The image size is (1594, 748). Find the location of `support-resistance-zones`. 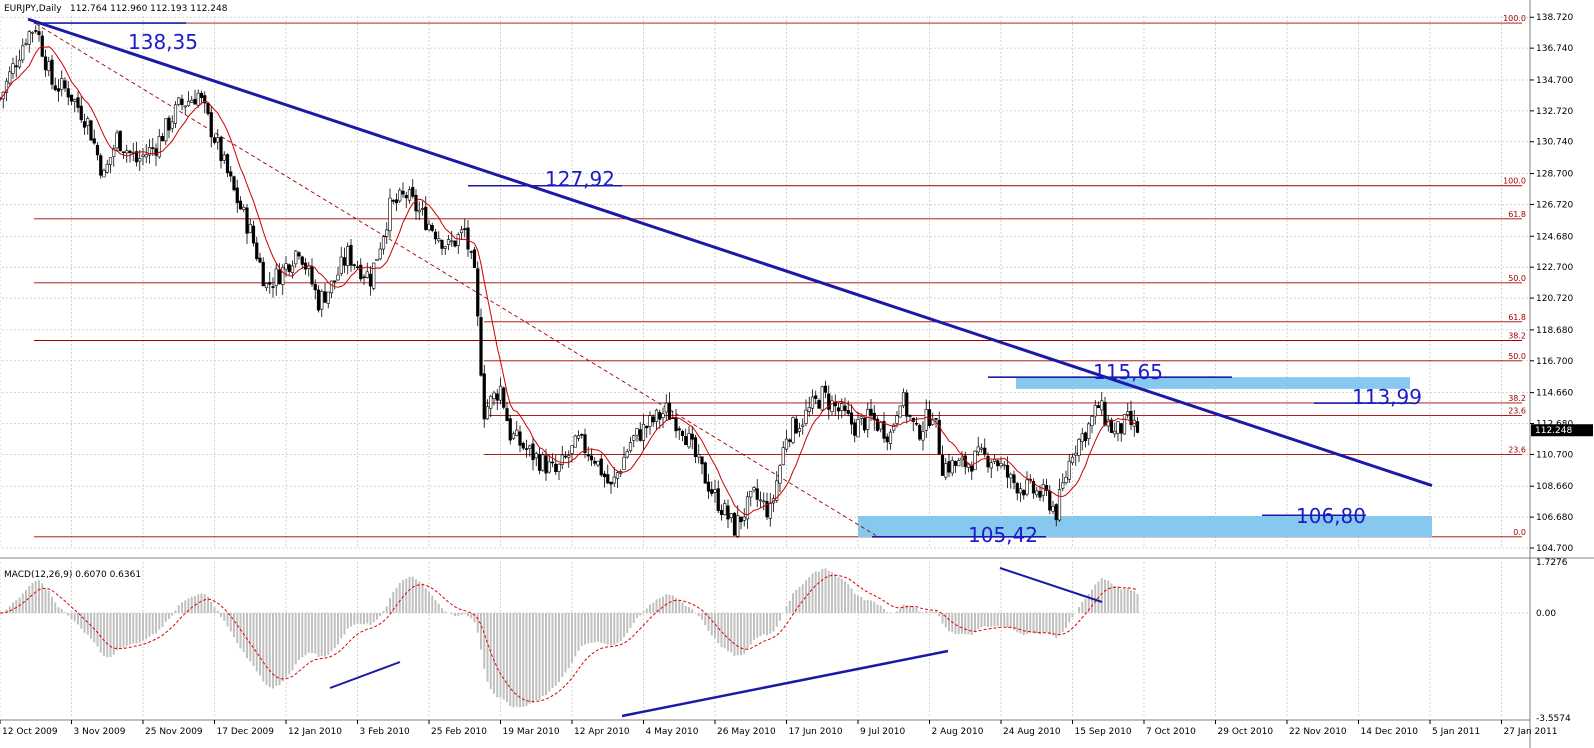

support-resistance-zones is located at coordinates (1145, 457).